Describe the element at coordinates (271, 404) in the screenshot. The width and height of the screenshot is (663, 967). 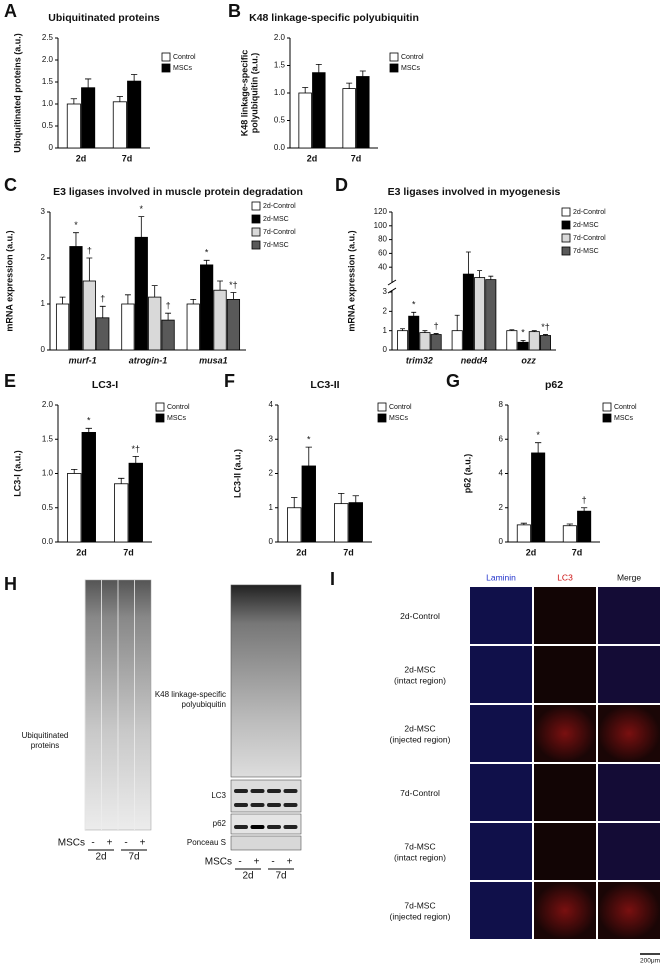
I see `y-tick-label: 4` at that location.